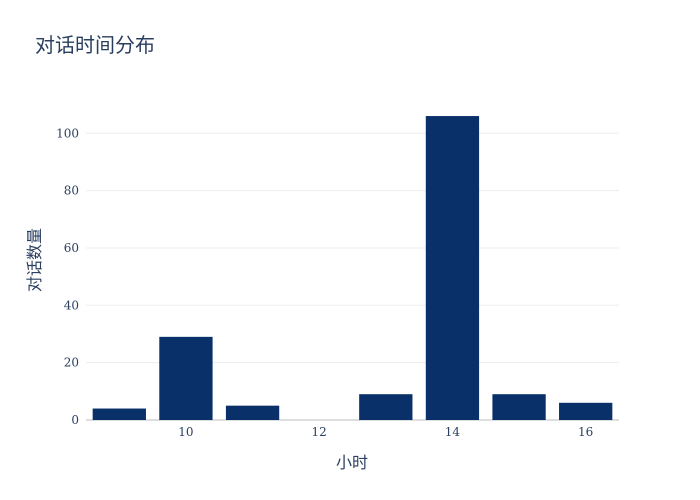 The width and height of the screenshot is (700, 500). What do you see at coordinates (185, 432) in the screenshot?
I see `x-tick-label: 10` at bounding box center [185, 432].